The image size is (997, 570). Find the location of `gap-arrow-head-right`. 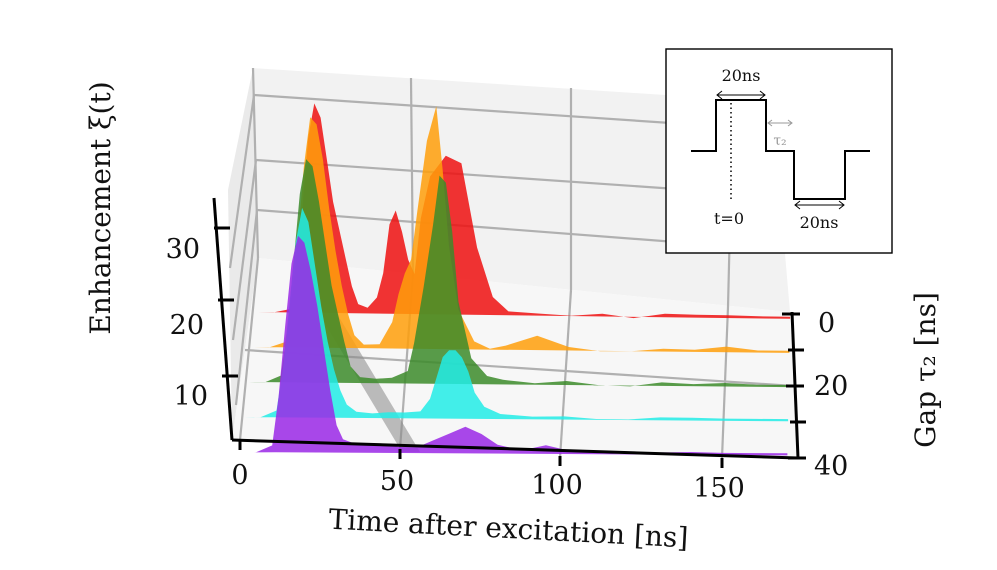

gap-arrow-head-right is located at coordinates (790, 123).